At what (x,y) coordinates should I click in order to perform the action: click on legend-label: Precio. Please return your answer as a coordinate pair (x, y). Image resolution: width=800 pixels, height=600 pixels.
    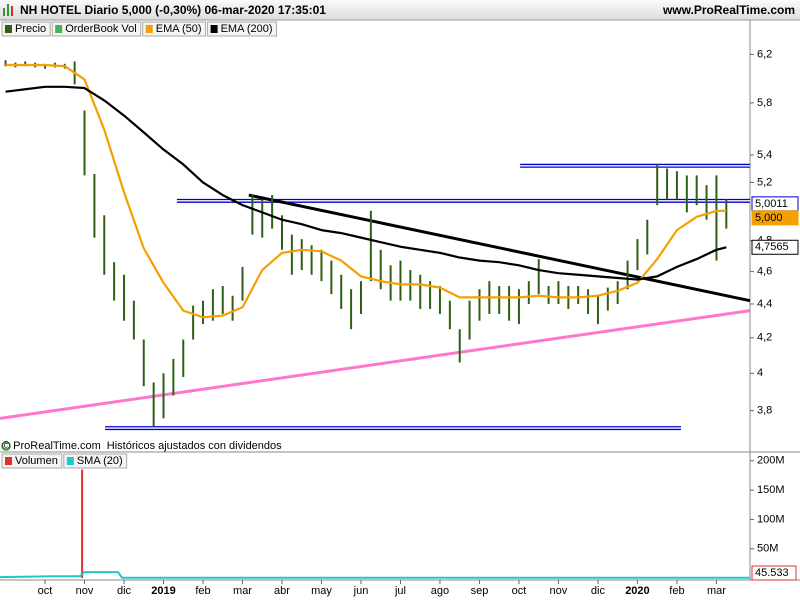
    Looking at the image, I should click on (30, 29).